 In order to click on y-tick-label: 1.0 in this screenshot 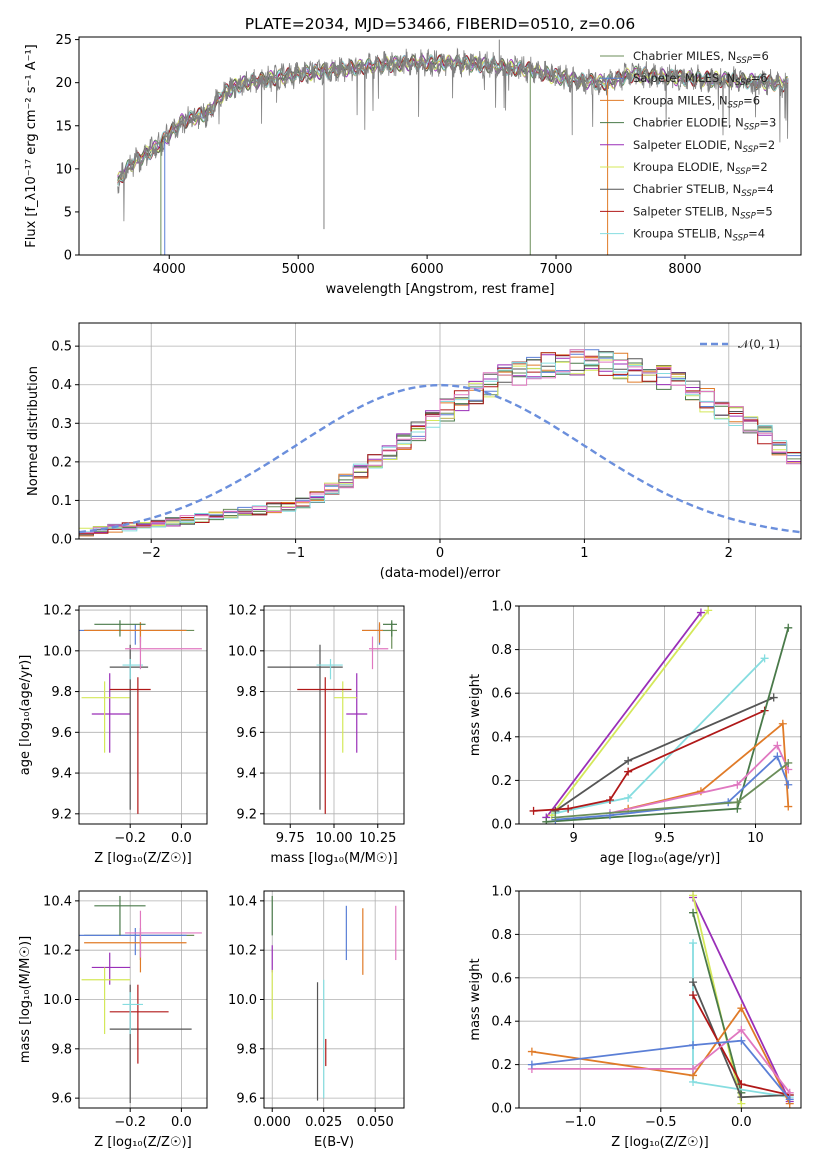, I will do `click(501, 607)`.